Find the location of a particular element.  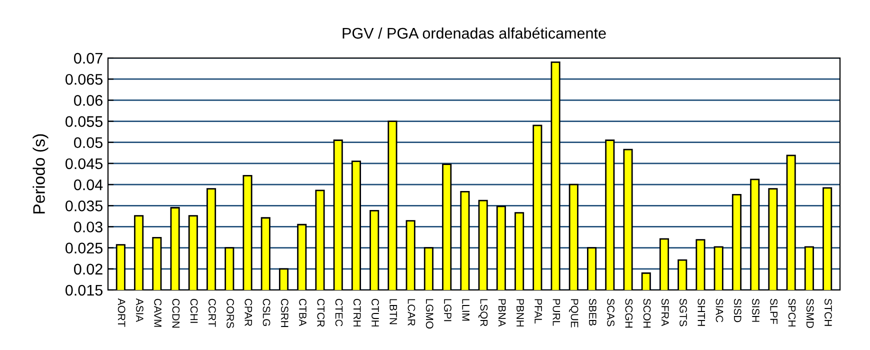

y-tick-label: 0.04 is located at coordinates (88, 184).